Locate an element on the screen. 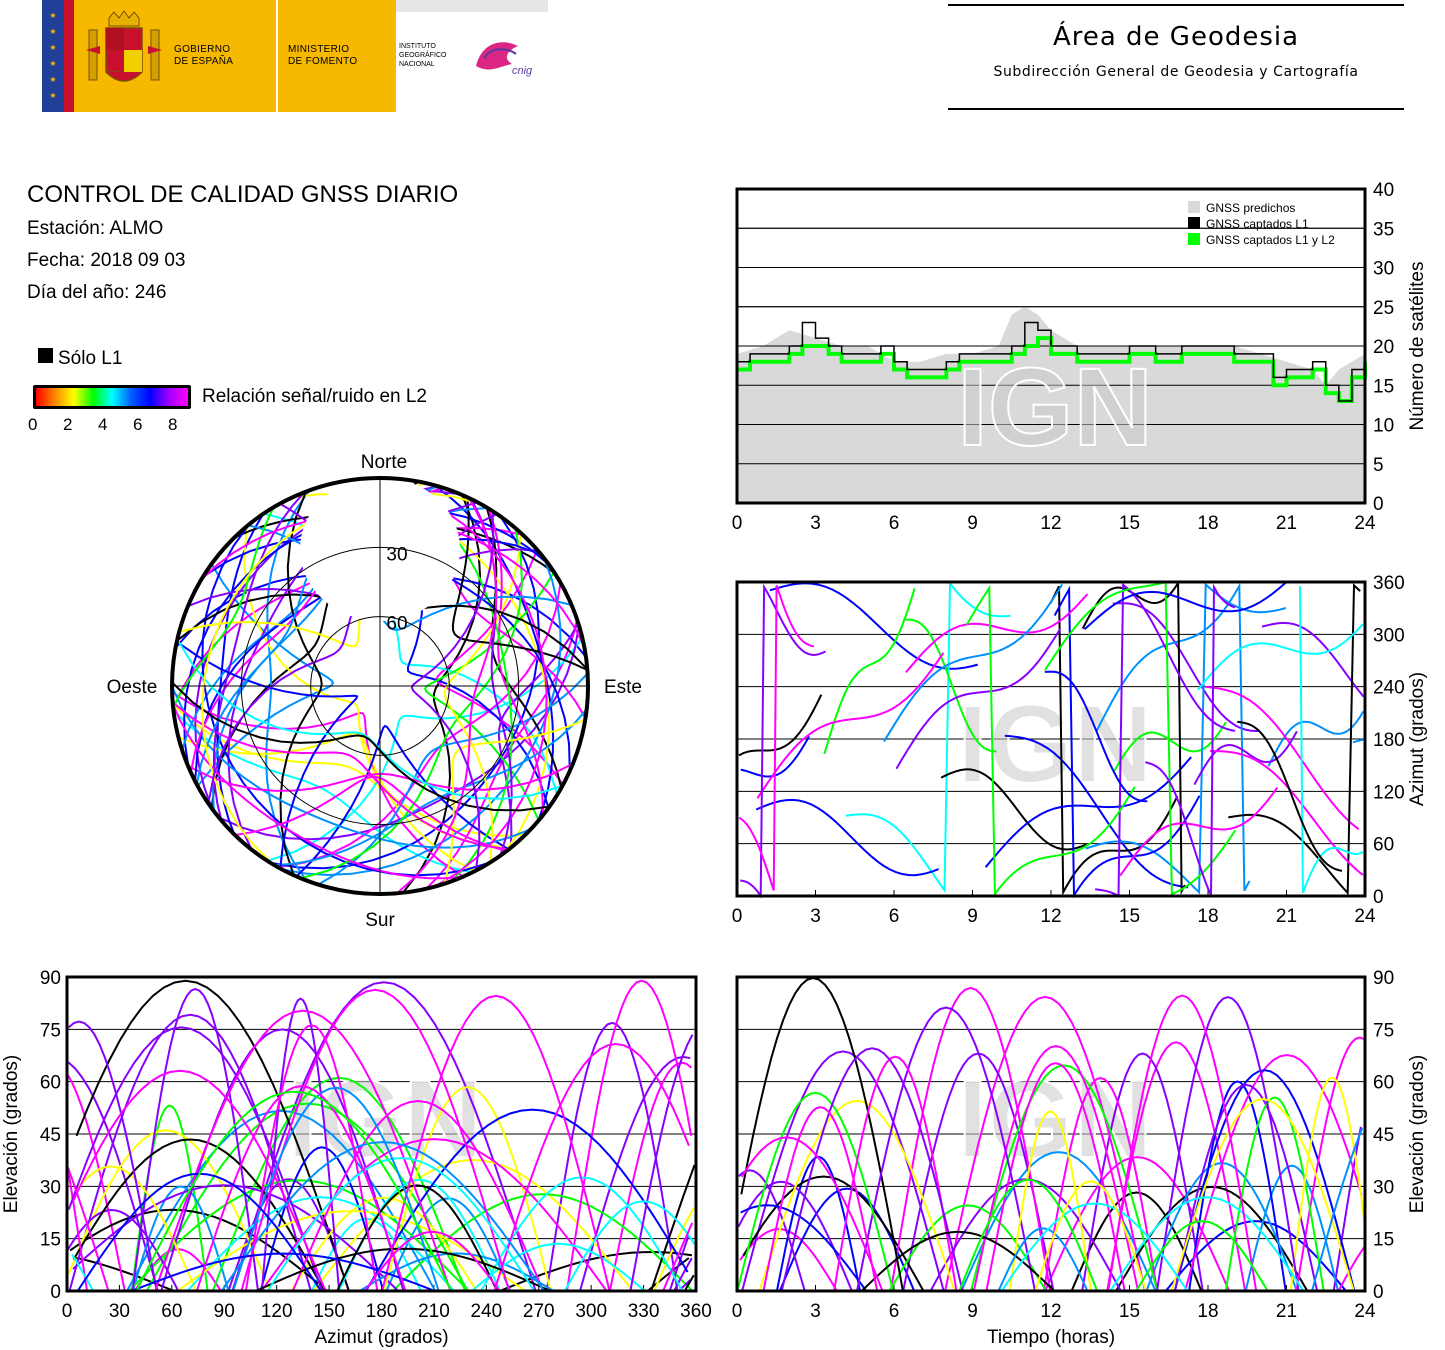 This screenshot has width=1445, height=1350. snr-tick: 4 is located at coordinates (103, 424).